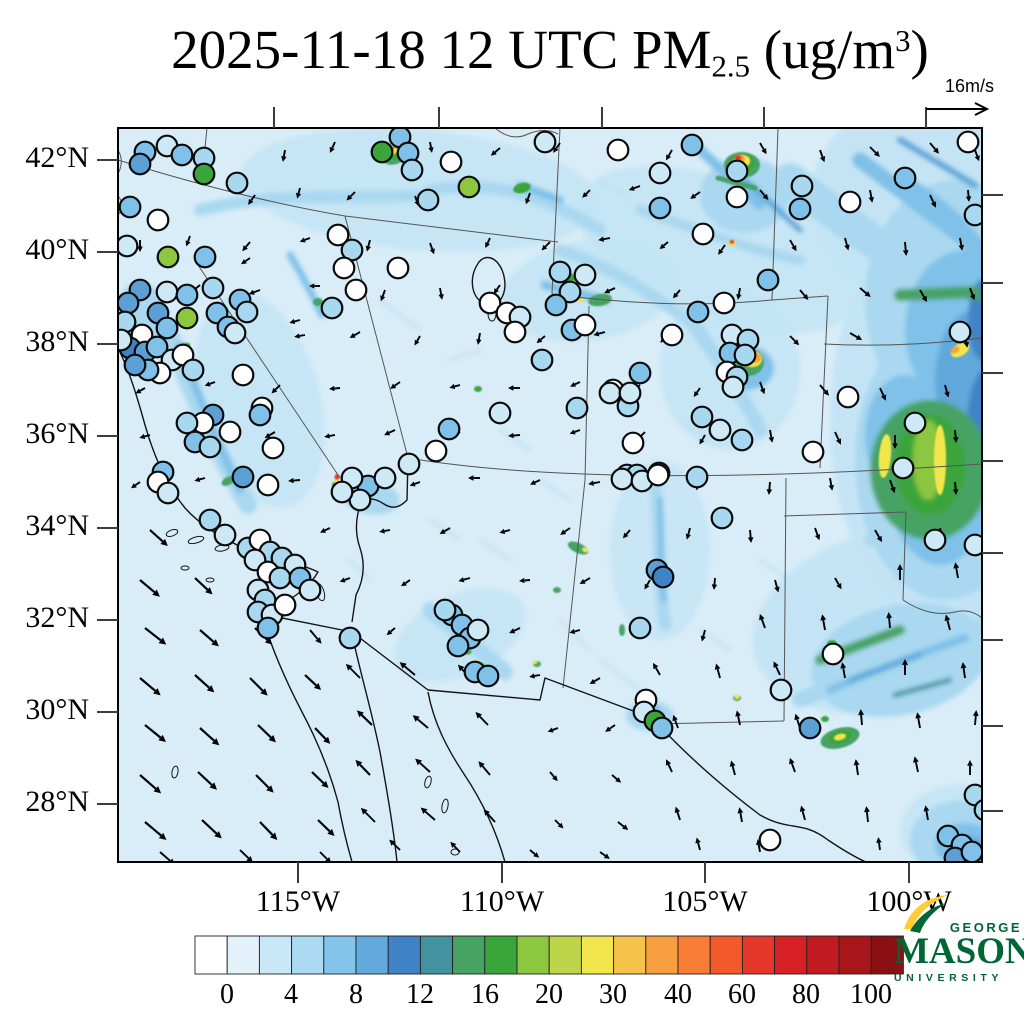 The height and width of the screenshot is (1024, 1024). Describe the element at coordinates (985, 927) in the screenshot. I see `gmu-logo-george: GEORGE` at that location.